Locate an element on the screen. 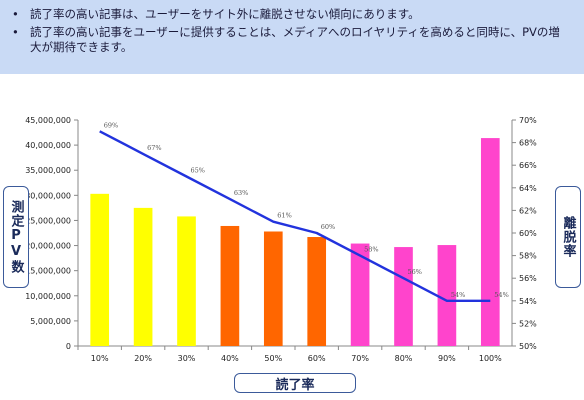 The width and height of the screenshot is (584, 400). y2-tick-label: 50% is located at coordinates (528, 346).